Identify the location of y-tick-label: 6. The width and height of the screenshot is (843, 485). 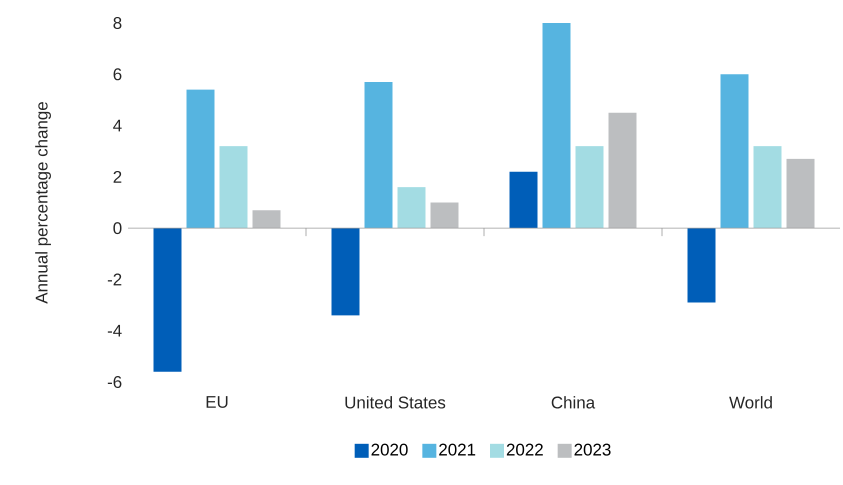
(118, 74).